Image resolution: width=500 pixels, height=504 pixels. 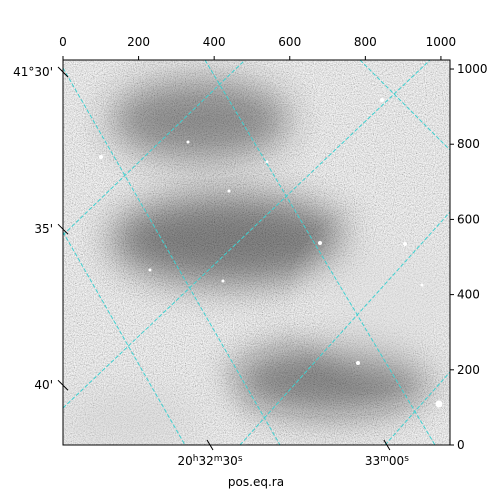 I want to click on ra-tick-label: 20h32m30s, so click(x=209, y=461).